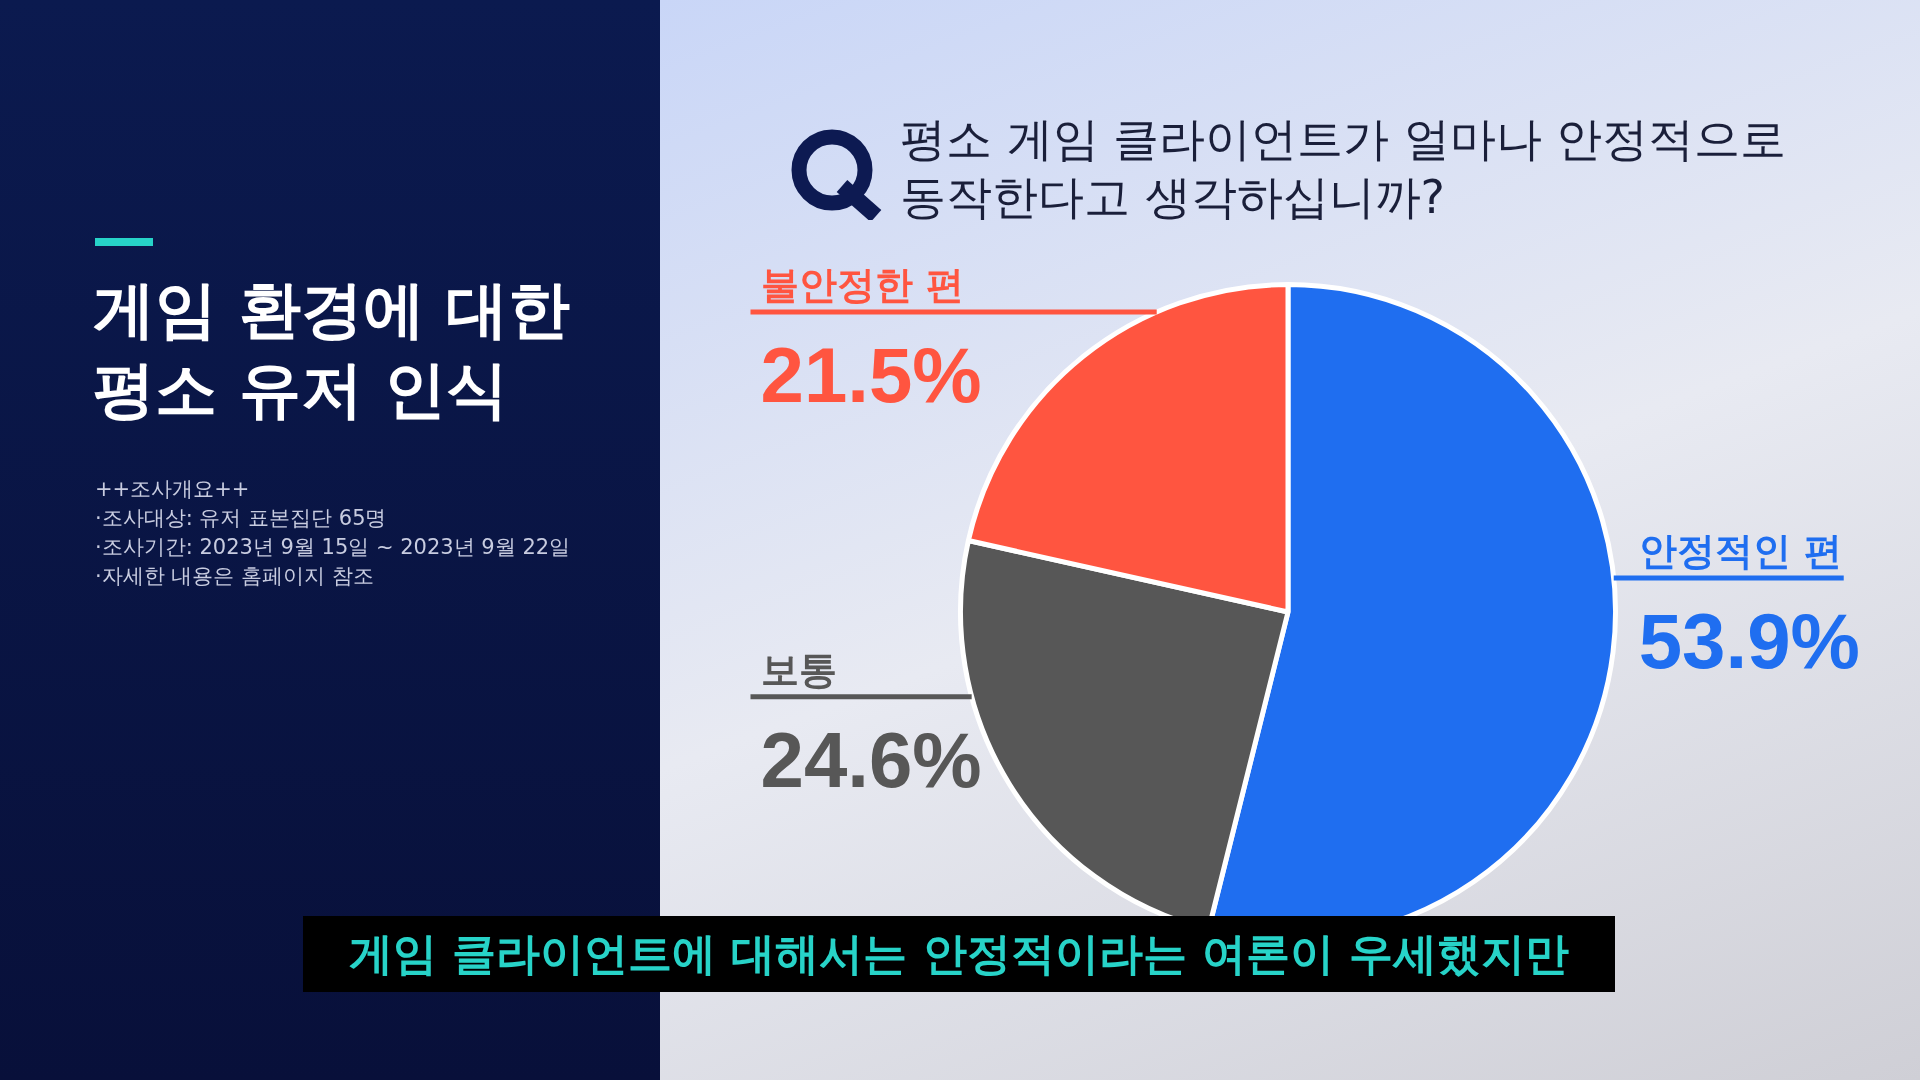  What do you see at coordinates (173, 489) in the screenshot?
I see `text: ++조사개요++` at bounding box center [173, 489].